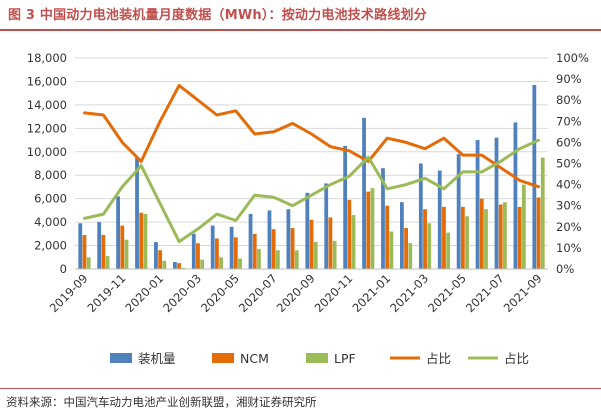 Image resolution: width=601 pixels, height=417 pixels. Describe the element at coordinates (50, 222) in the screenshot. I see `left-axis-tick-label: 4,000` at that location.